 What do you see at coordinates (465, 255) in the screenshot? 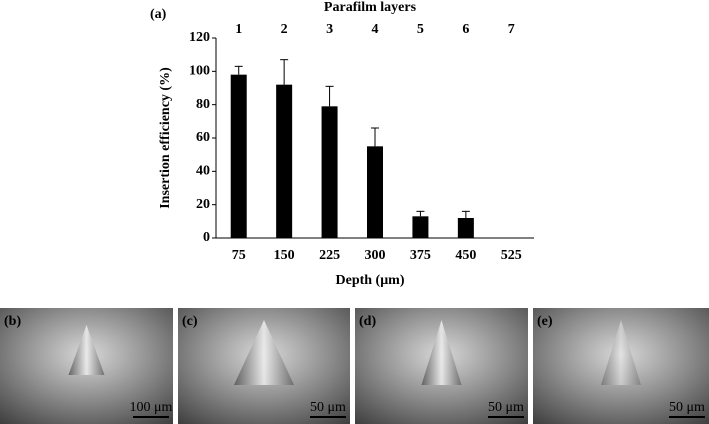
I see `x-tick-label: 450` at bounding box center [465, 255].